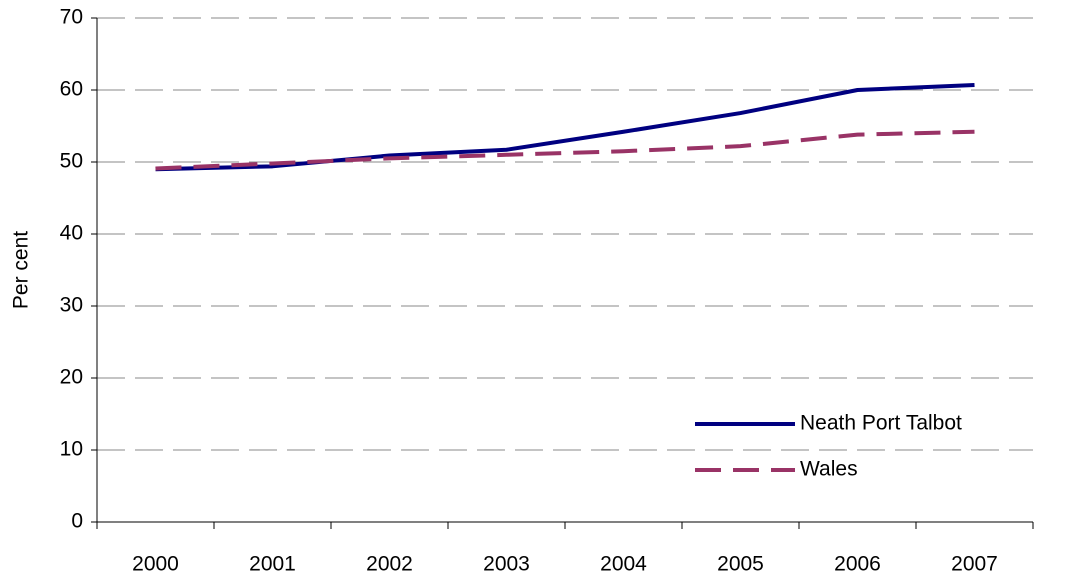 Image resolution: width=1088 pixels, height=580 pixels. What do you see at coordinates (506, 564) in the screenshot?
I see `x-tick-label: 2003` at bounding box center [506, 564].